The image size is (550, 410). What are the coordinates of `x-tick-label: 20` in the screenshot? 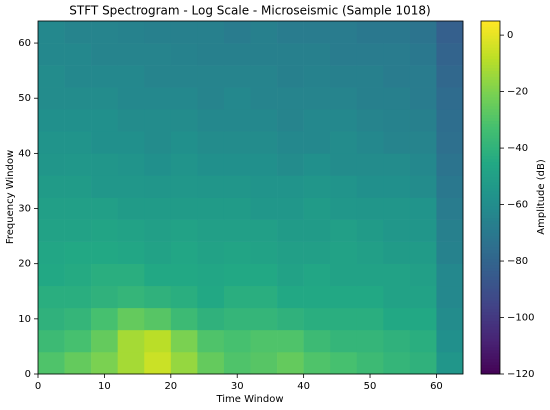 It's located at (170, 386).